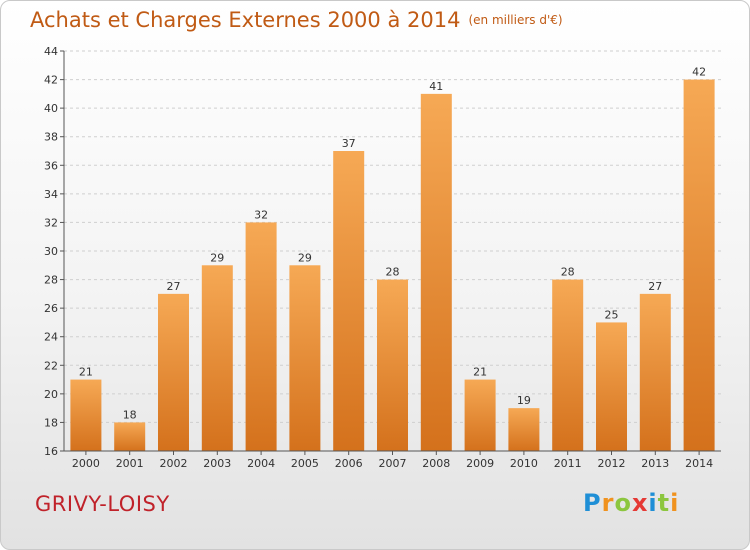  Describe the element at coordinates (480, 463) in the screenshot. I see `x-tick-label: 2009` at that location.